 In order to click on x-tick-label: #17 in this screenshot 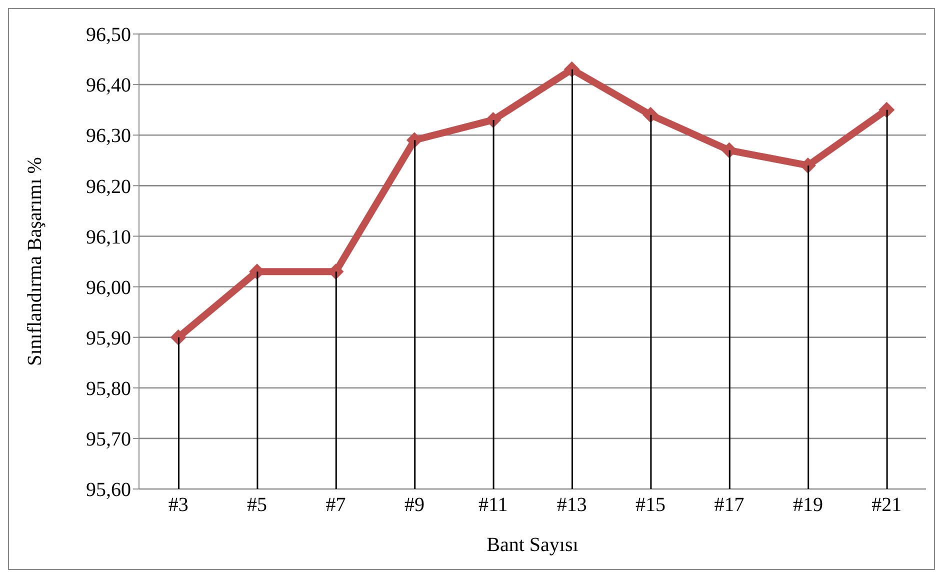, I will do `click(729, 505)`.